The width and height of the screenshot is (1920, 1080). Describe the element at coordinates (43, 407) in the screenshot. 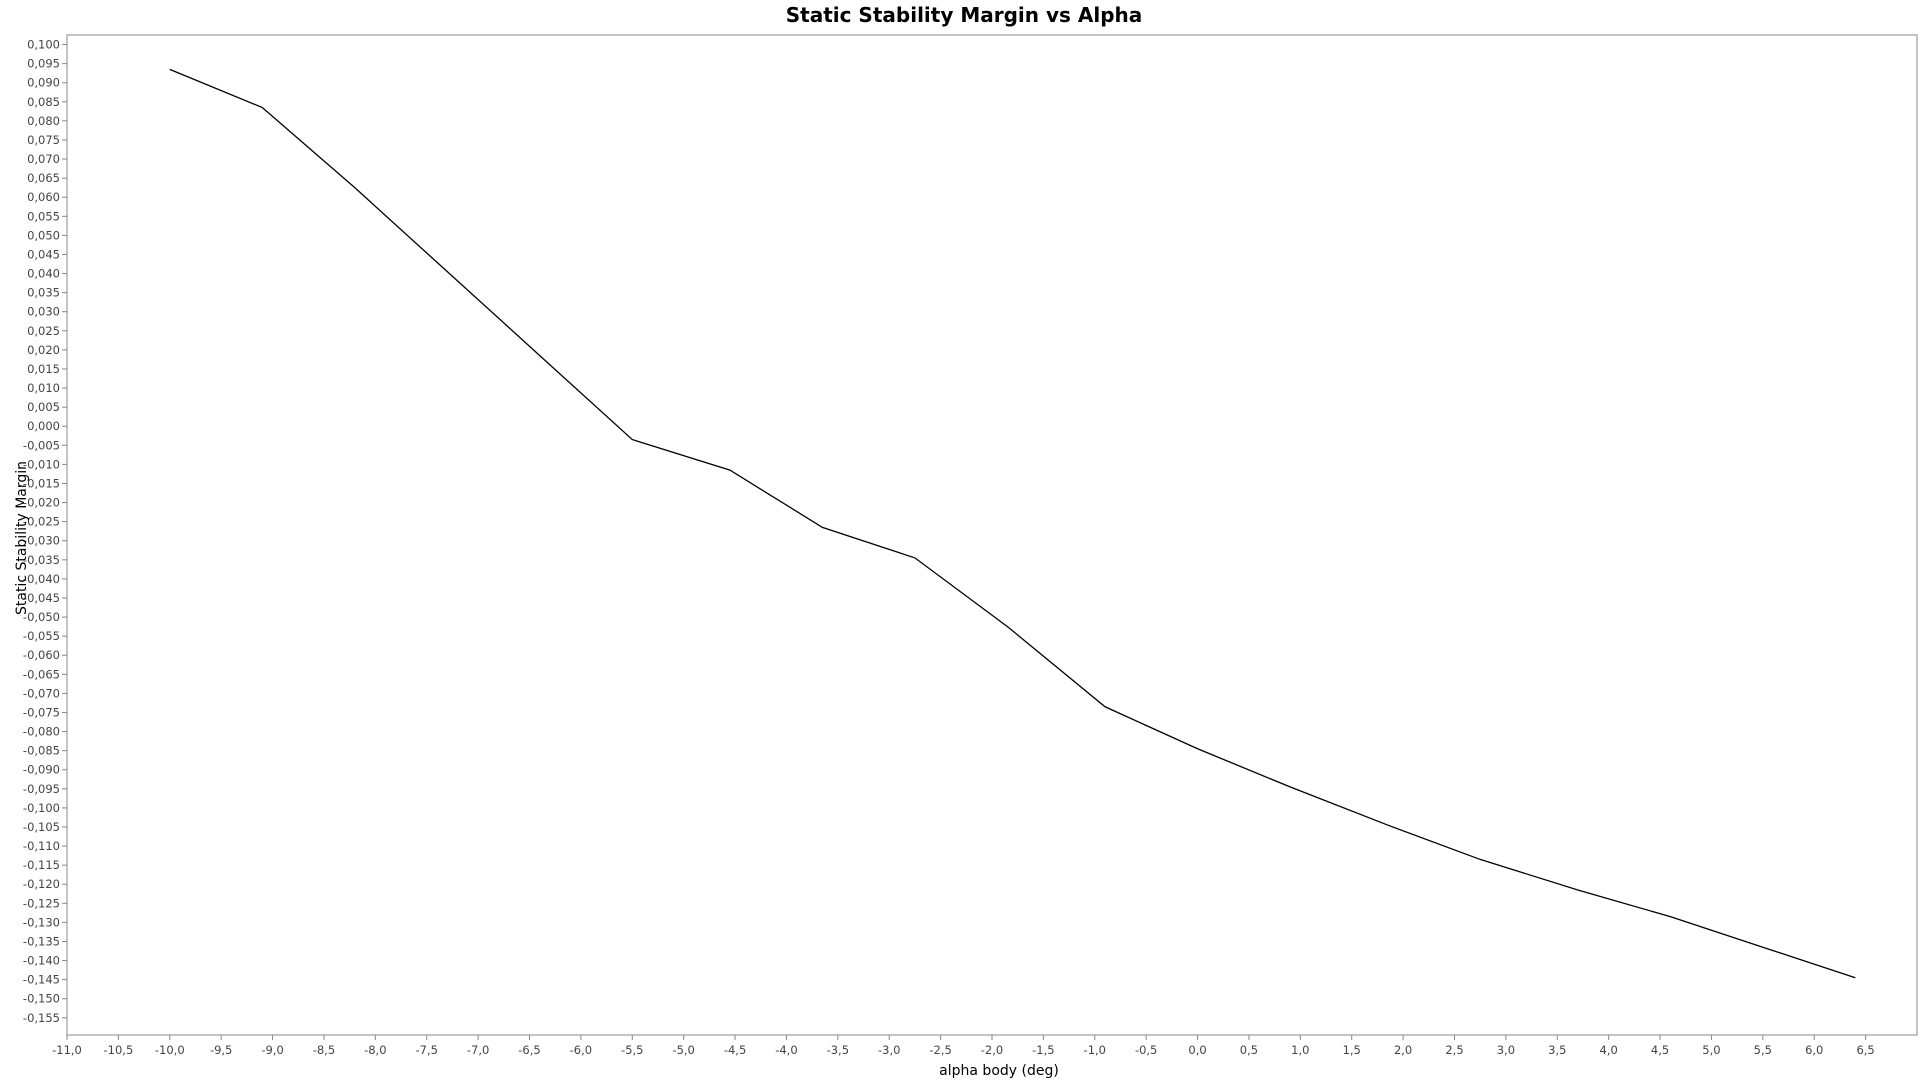

I see `y-tick-label: 0,005` at that location.